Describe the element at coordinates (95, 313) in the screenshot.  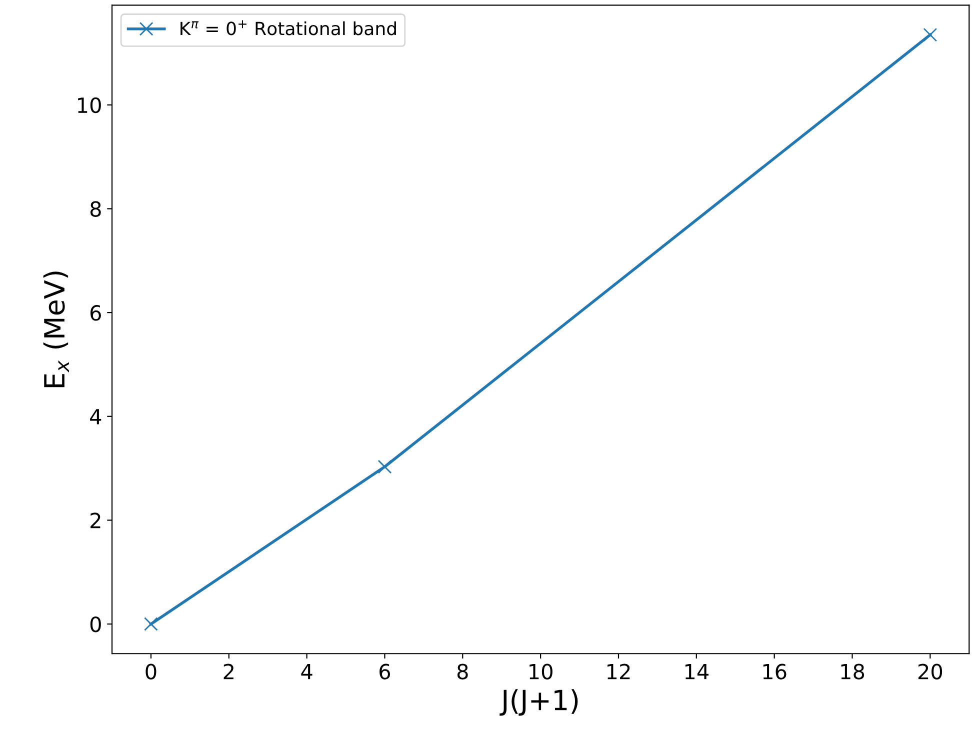
I see `y-tick-label: 6` at that location.